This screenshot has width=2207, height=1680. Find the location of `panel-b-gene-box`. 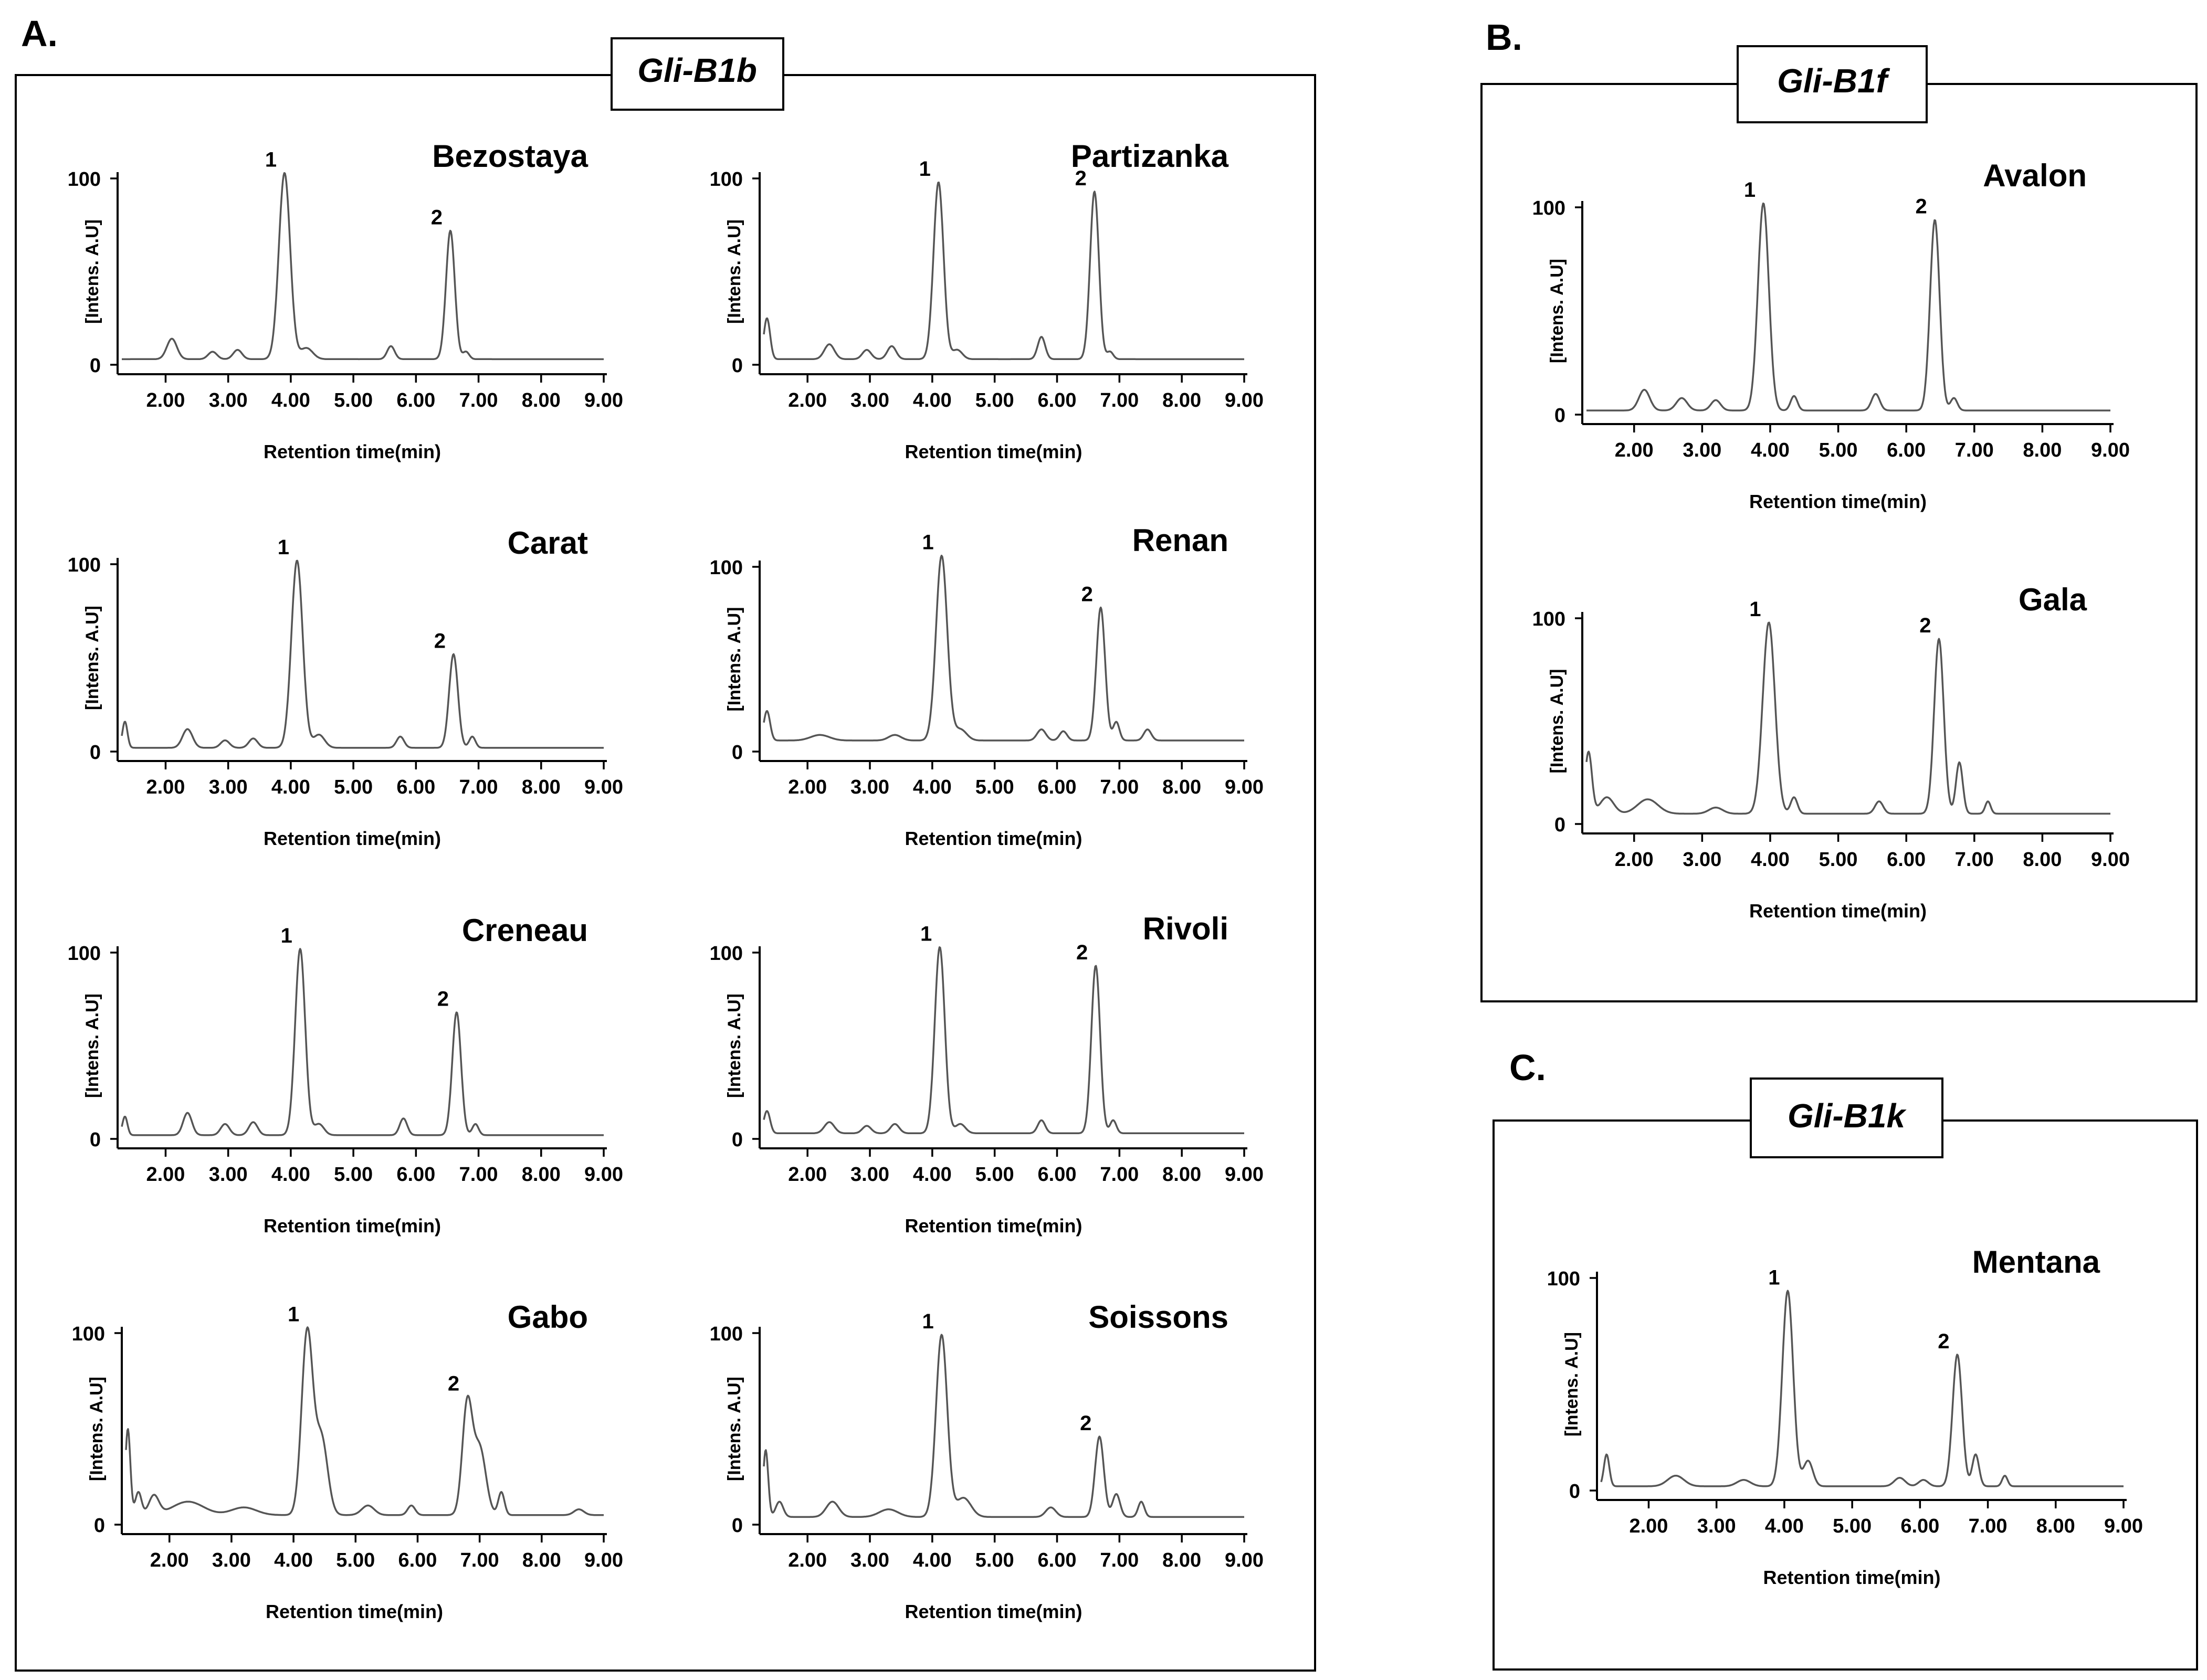

panel-b-gene-box is located at coordinates (1832, 84).